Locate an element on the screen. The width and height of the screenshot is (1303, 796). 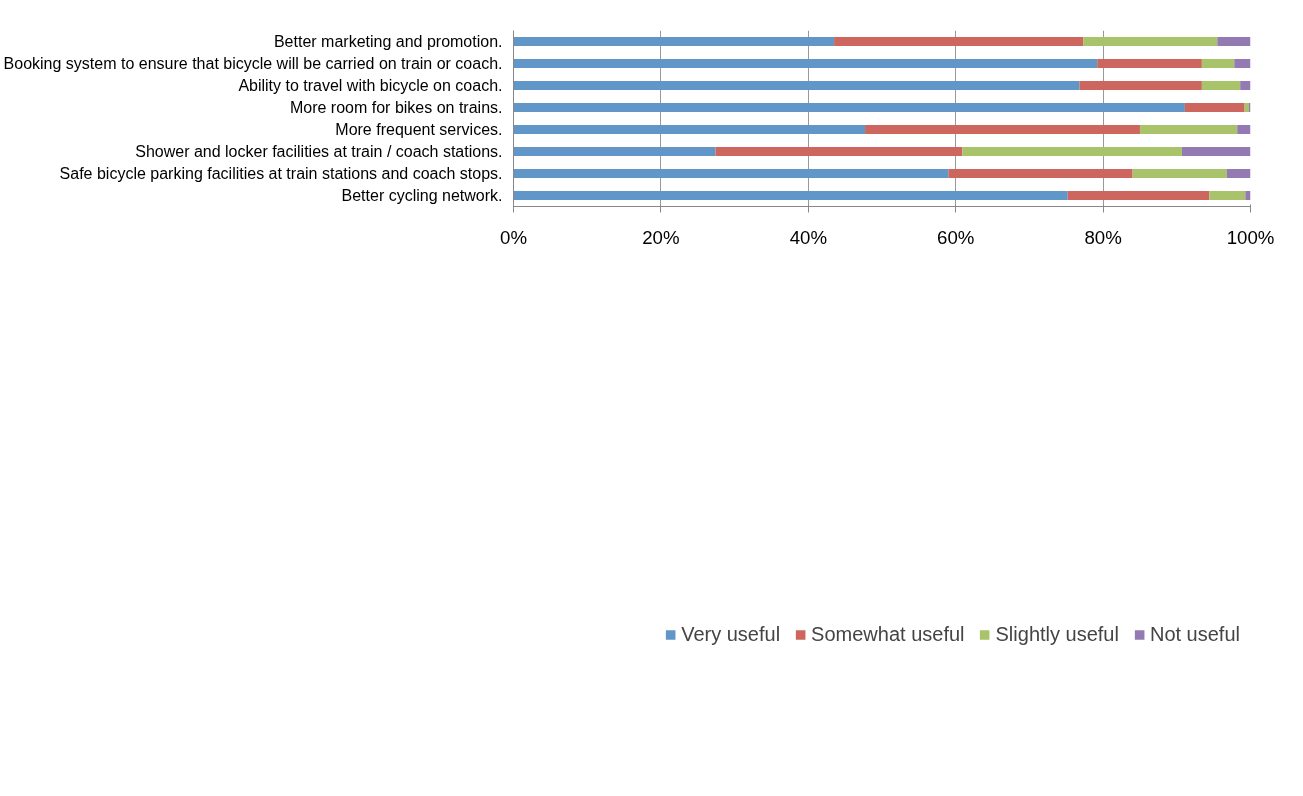
legend-label: Not useful is located at coordinates (1194, 634).